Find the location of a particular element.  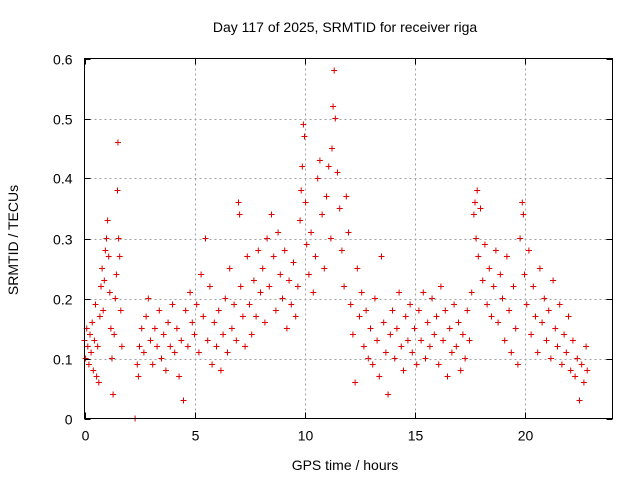

x-tick-label: 5 is located at coordinates (196, 436).